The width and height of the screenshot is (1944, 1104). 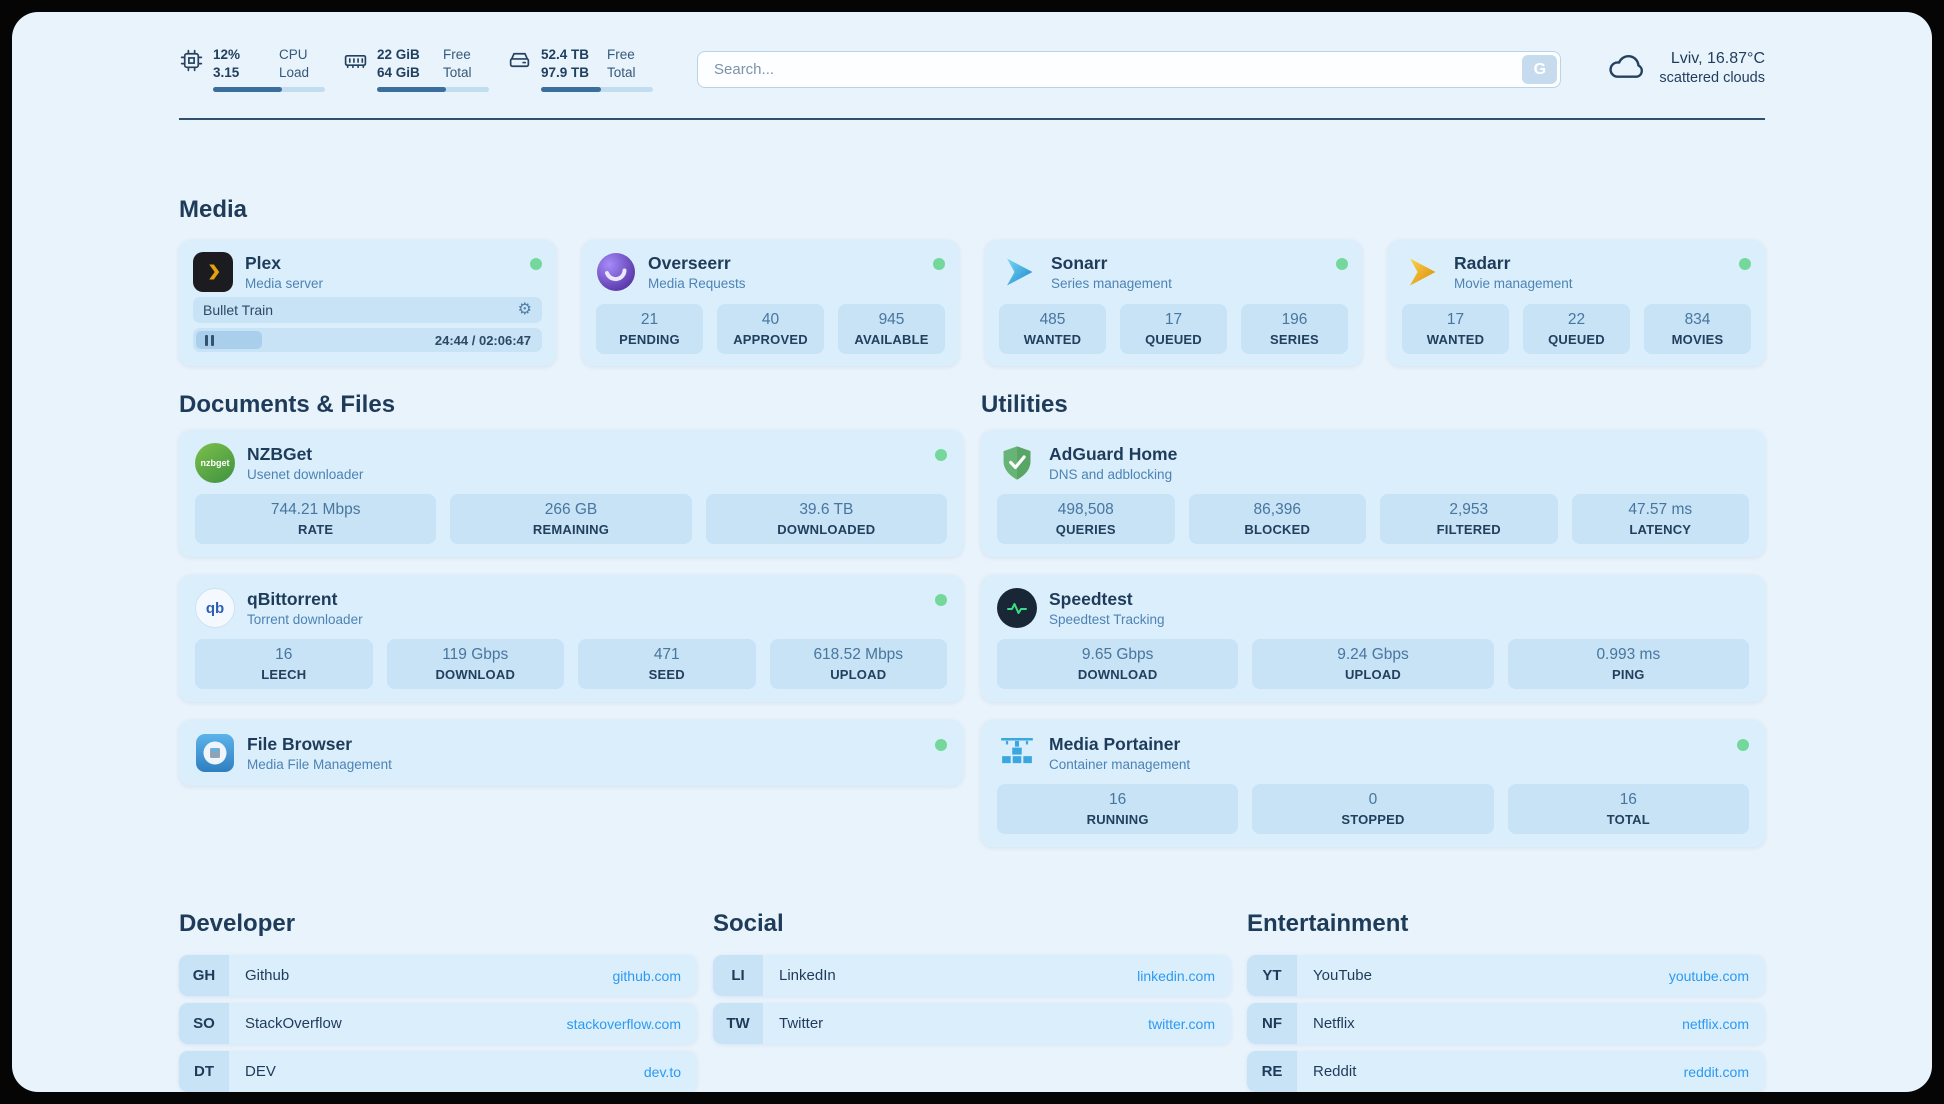 I want to click on stat-wanted: 485 WANTED, so click(x=1052, y=329).